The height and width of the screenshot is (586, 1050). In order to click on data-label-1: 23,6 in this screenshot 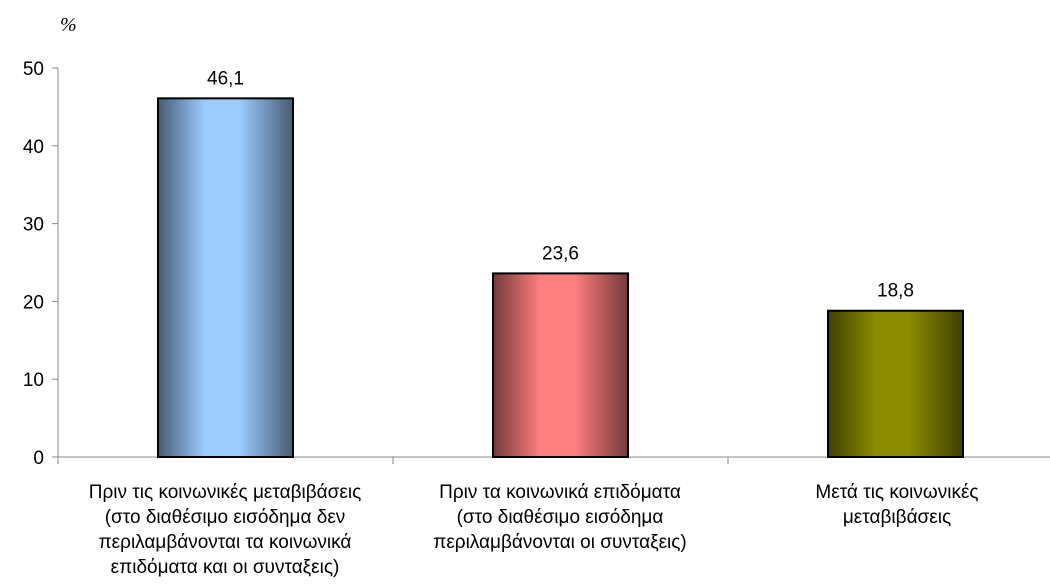, I will do `click(560, 253)`.